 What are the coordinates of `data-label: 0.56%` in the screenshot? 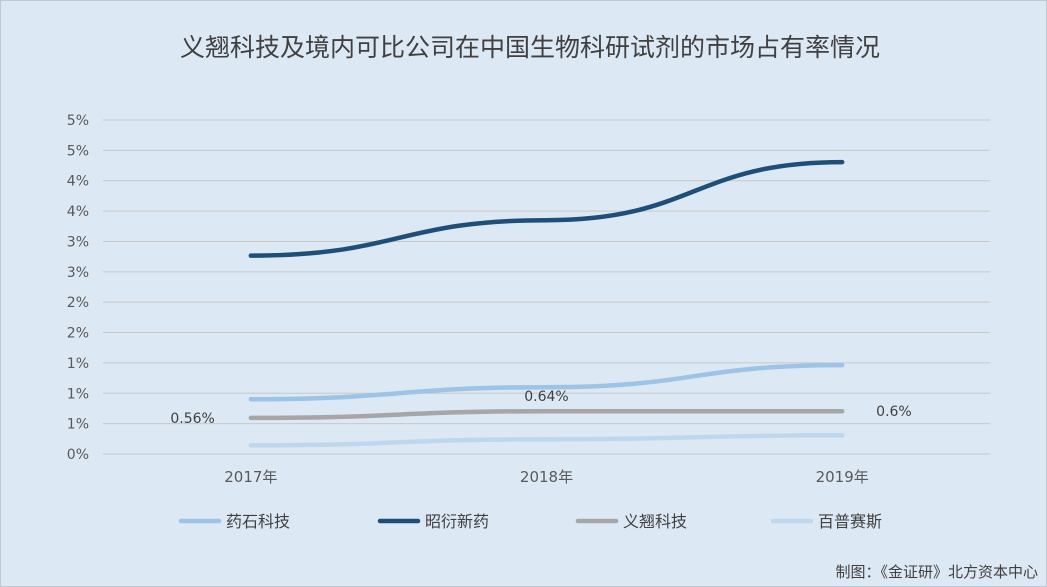 It's located at (192, 419).